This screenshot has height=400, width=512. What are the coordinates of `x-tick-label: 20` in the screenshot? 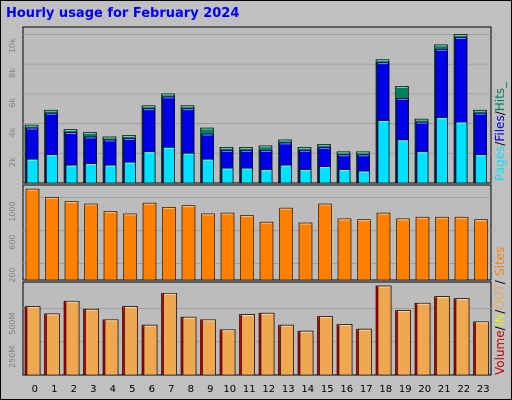 It's located at (424, 389).